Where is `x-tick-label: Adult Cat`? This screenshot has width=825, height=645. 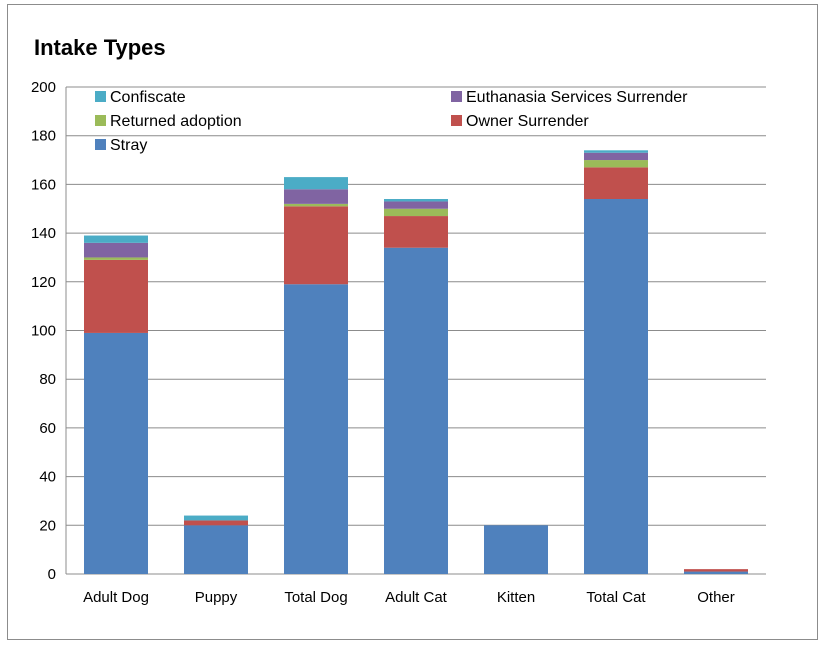 x-tick-label: Adult Cat is located at coordinates (416, 597).